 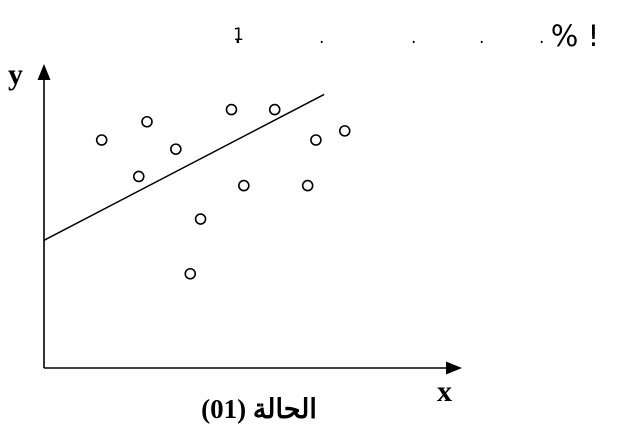 What do you see at coordinates (15, 74) in the screenshot?
I see `y-axis-label: y` at bounding box center [15, 74].